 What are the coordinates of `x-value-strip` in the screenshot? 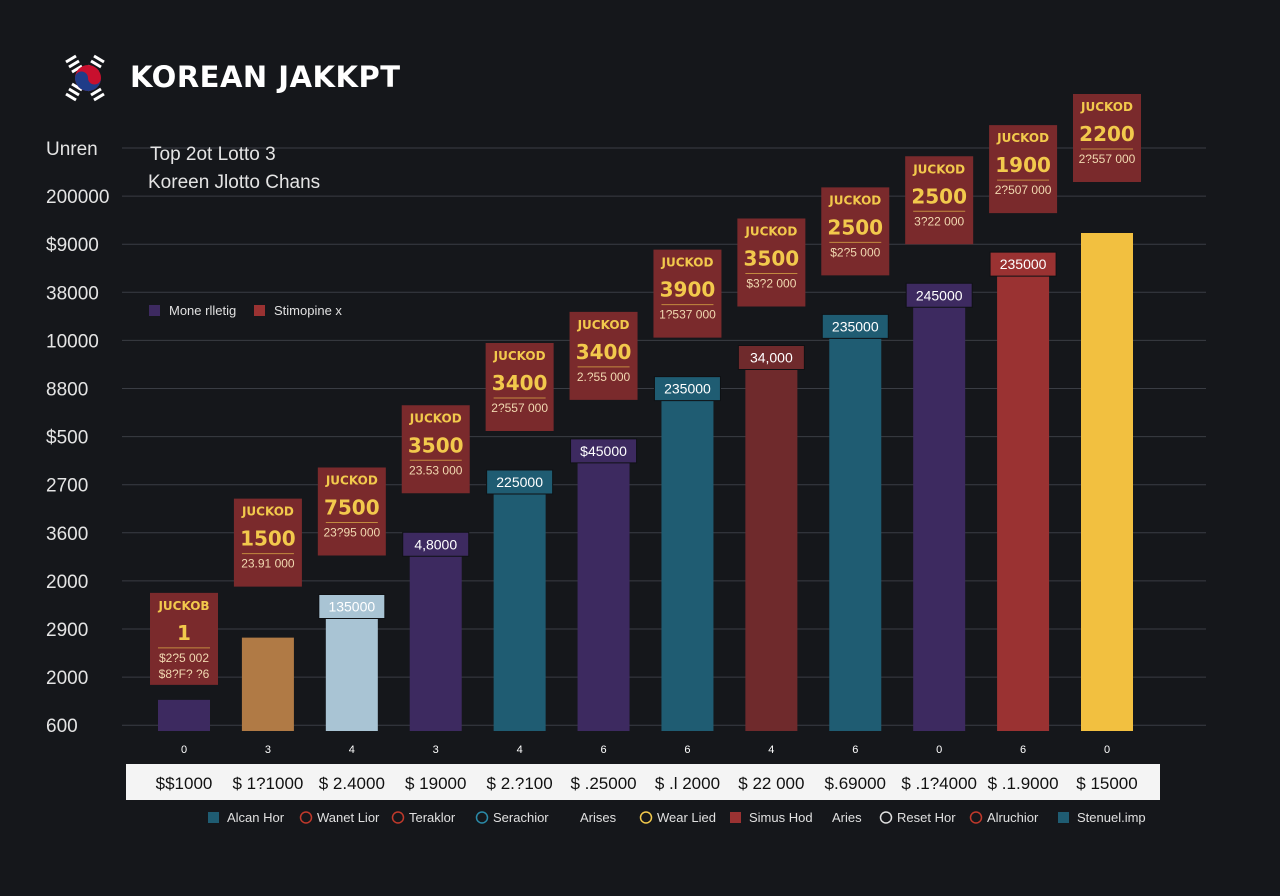 It's located at (643, 782).